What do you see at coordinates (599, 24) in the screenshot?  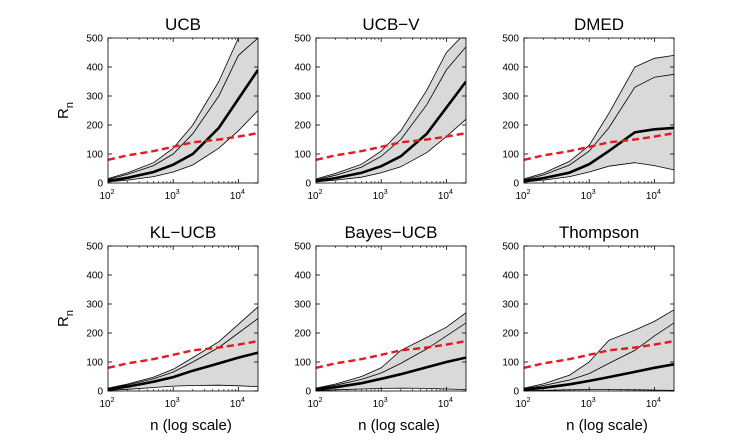 I see `panel-title: DMED` at bounding box center [599, 24].